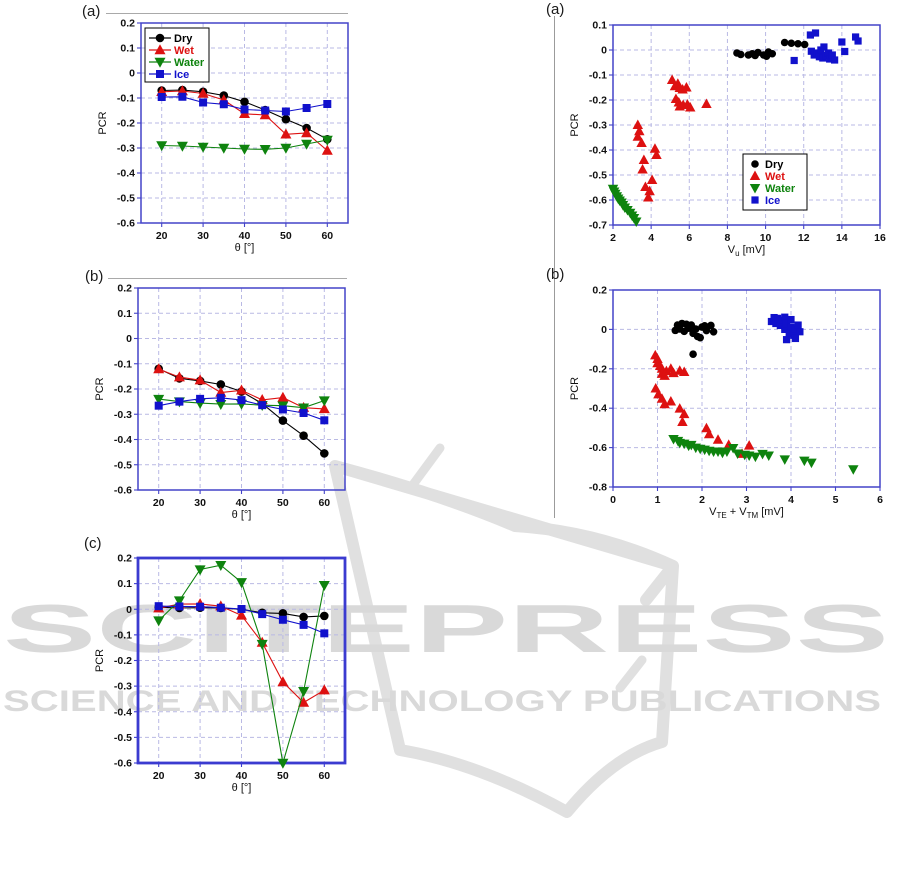 This screenshot has height=887, width=901. Describe the element at coordinates (702, 403) in the screenshot. I see `series-wet` at that location.